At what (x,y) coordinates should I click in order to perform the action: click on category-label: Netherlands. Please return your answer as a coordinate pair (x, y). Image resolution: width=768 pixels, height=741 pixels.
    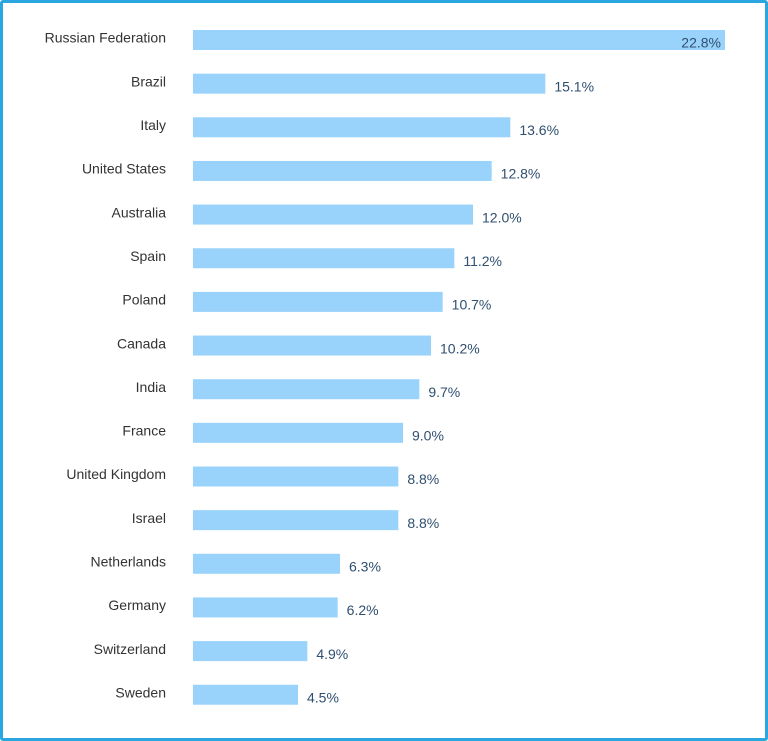
    Looking at the image, I should click on (129, 562).